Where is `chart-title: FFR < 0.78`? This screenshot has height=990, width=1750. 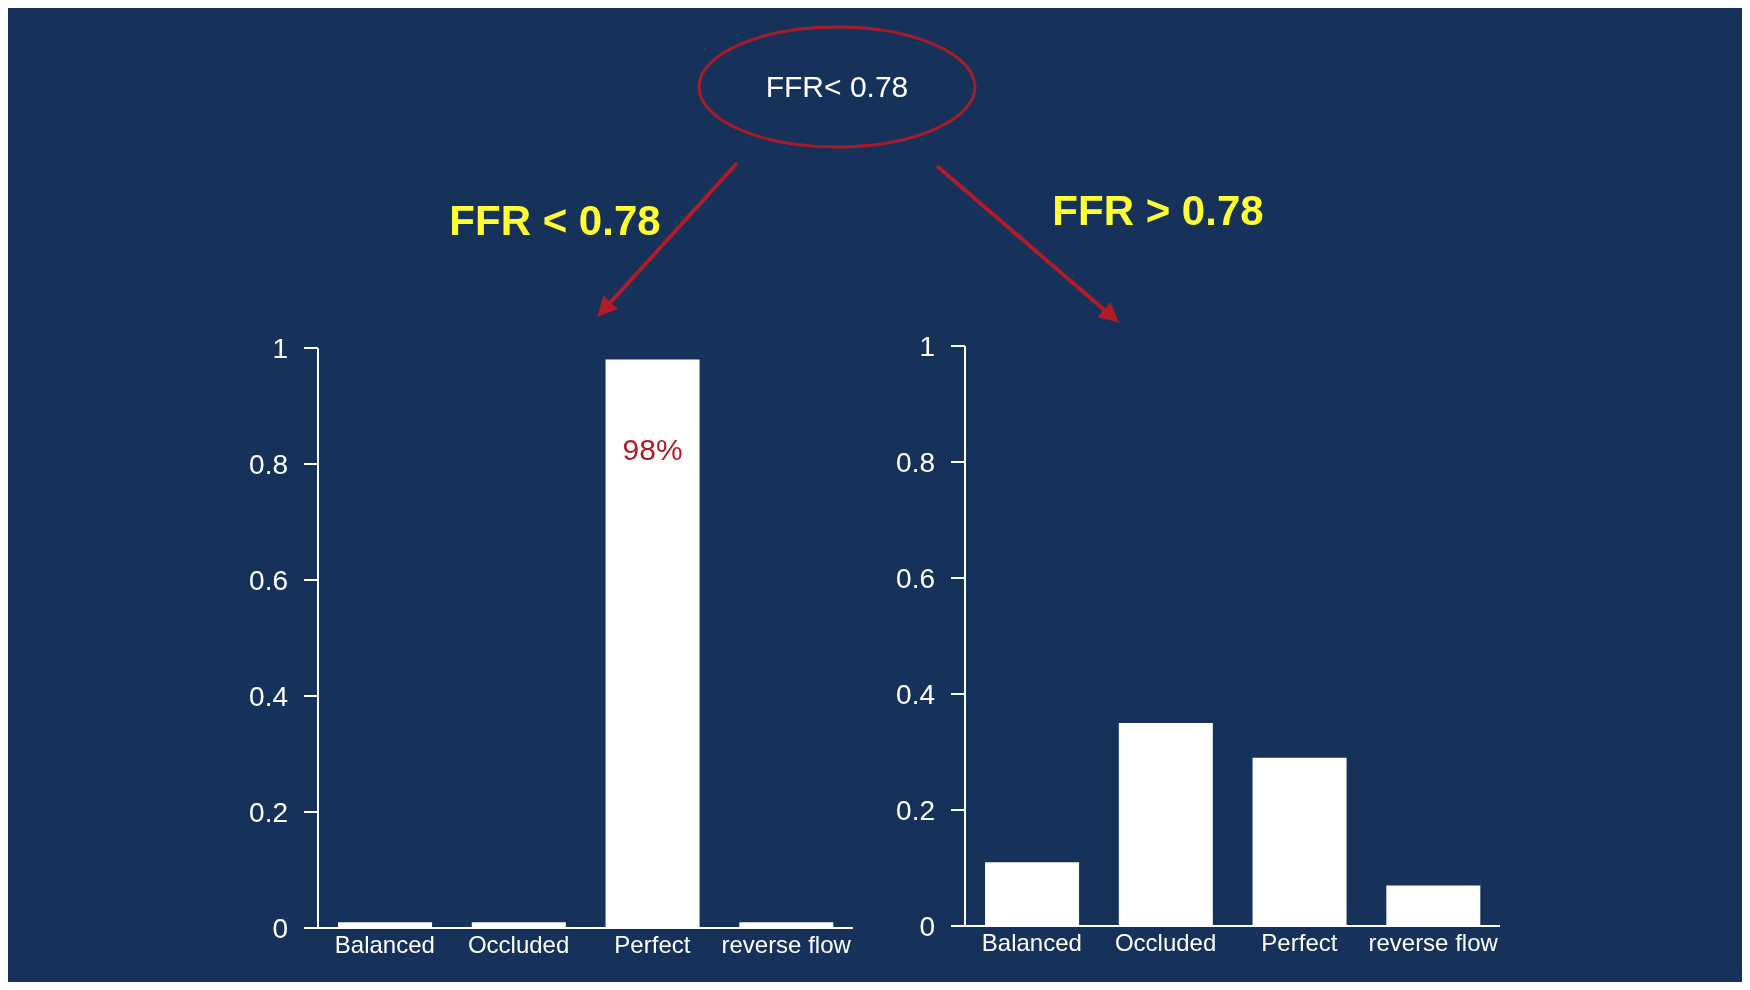
chart-title: FFR < 0.78 is located at coordinates (555, 220).